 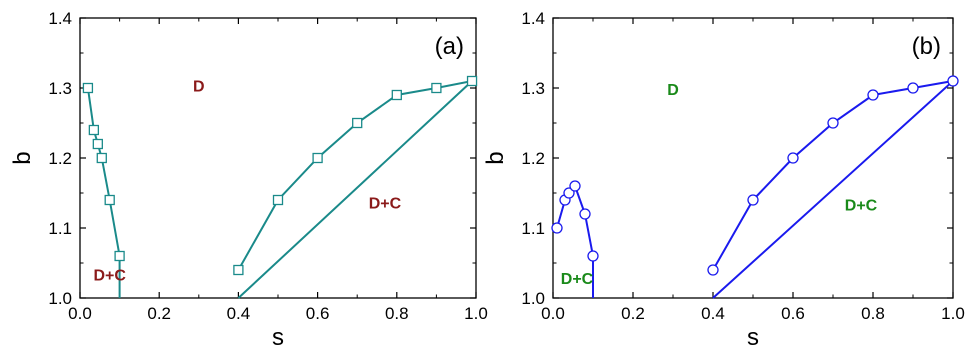 What do you see at coordinates (60, 18) in the screenshot?
I see `panel-a-y-tick-label: 1.4` at bounding box center [60, 18].